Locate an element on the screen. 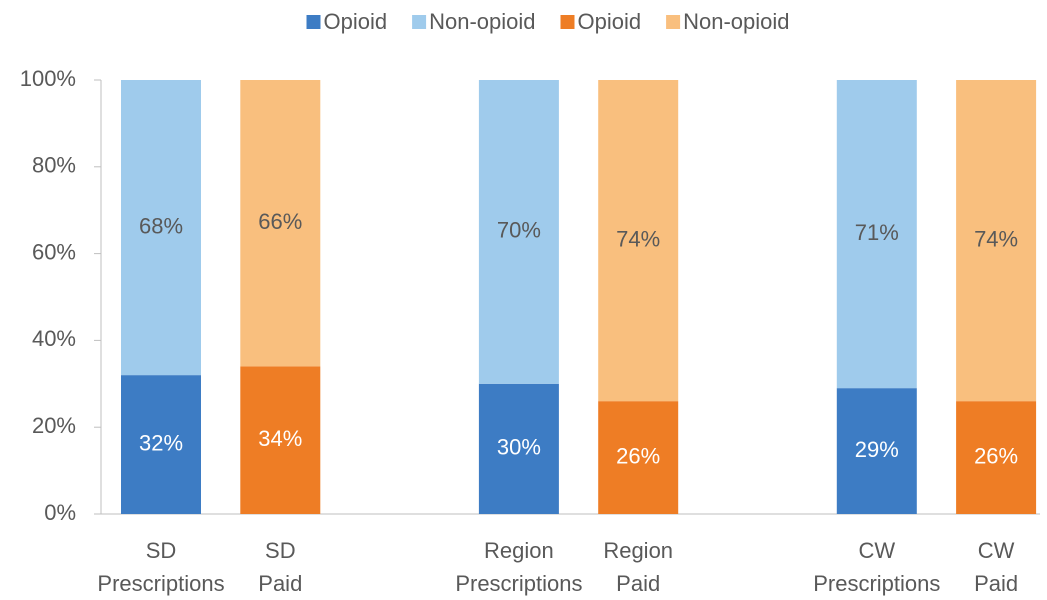 This screenshot has height=600, width=1047. data-label: 29% is located at coordinates (877, 449).